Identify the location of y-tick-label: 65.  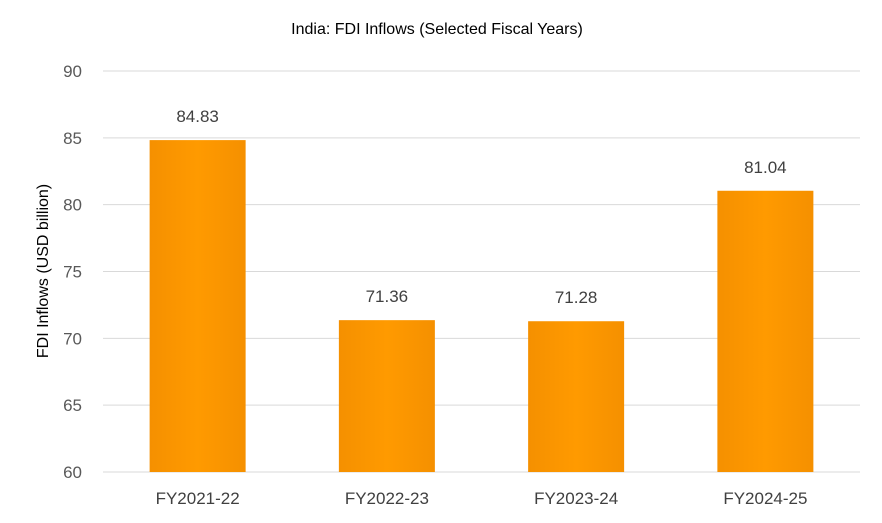
(72, 405).